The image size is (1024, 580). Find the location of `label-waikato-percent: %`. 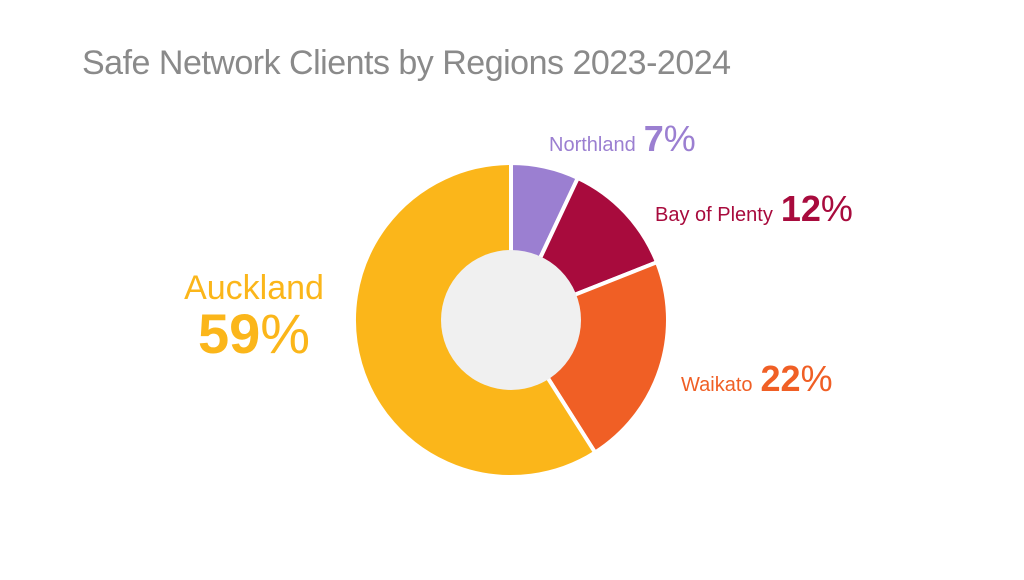

label-waikato-percent: % is located at coordinates (816, 378).